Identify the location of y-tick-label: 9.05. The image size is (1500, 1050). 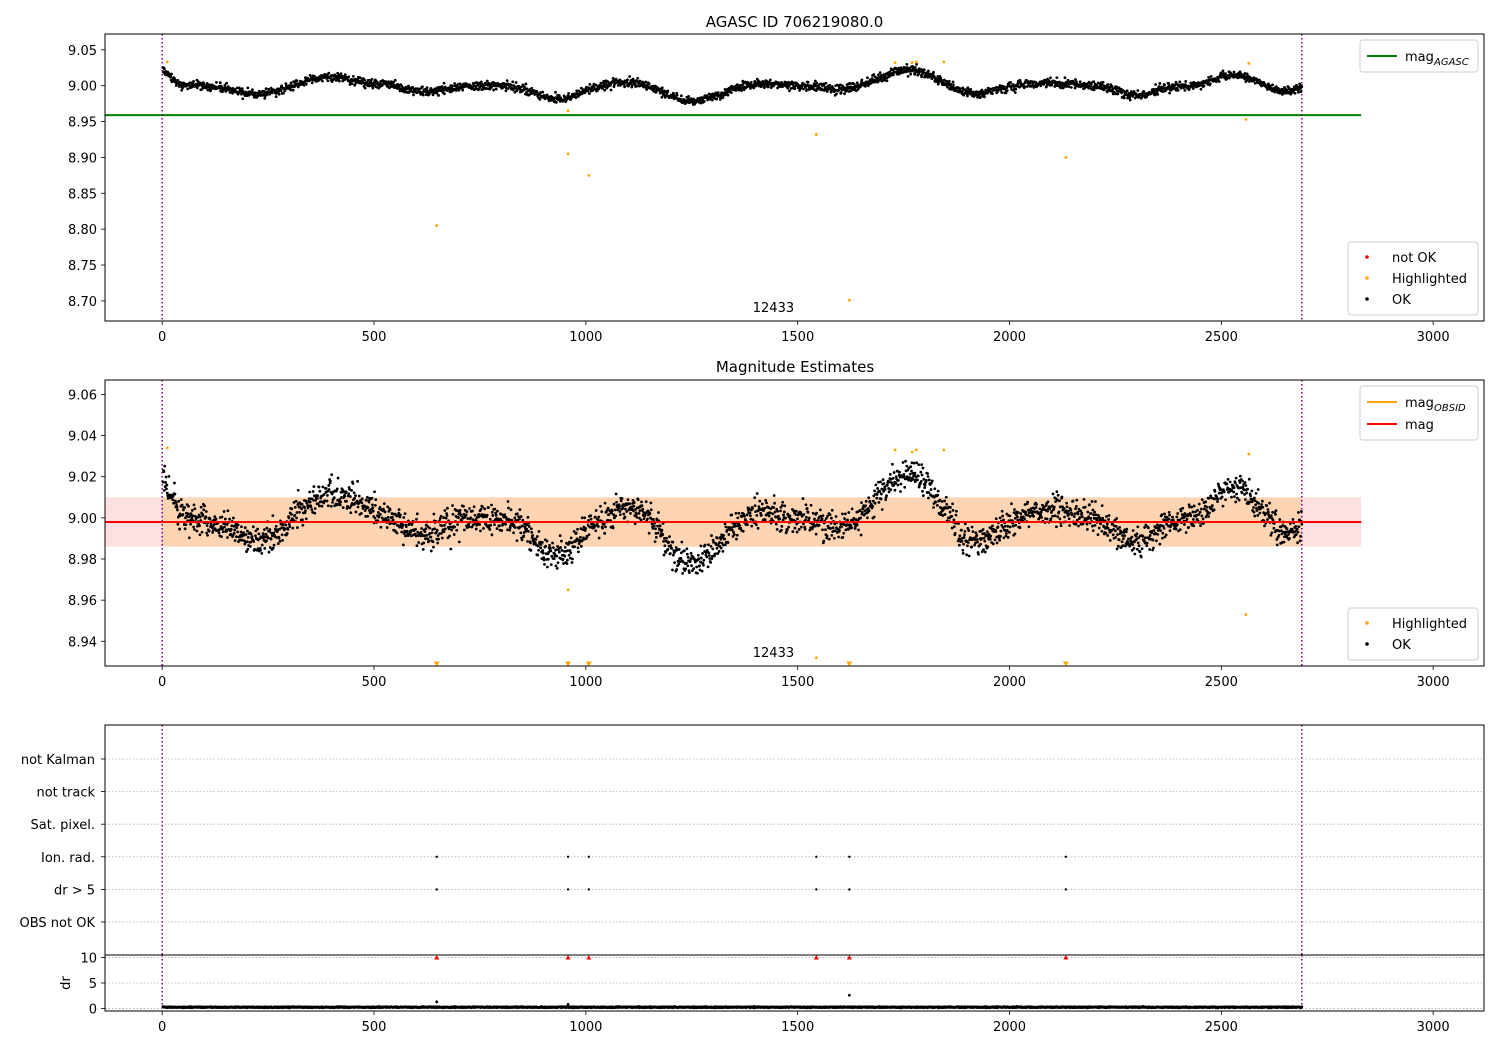
(82, 51).